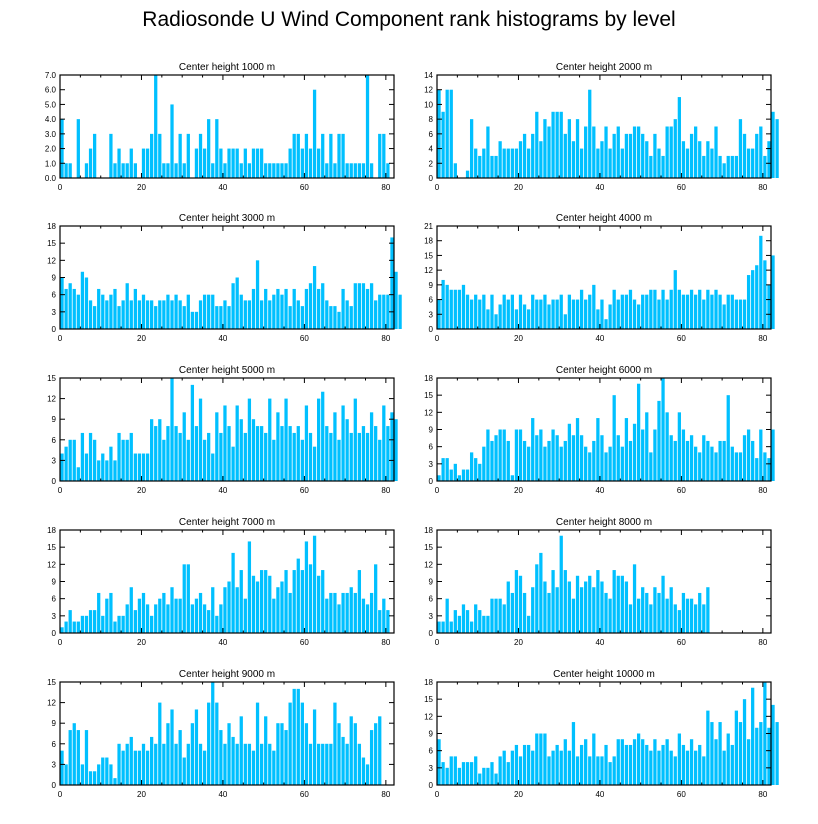  I want to click on plot-frame, so click(227, 733).